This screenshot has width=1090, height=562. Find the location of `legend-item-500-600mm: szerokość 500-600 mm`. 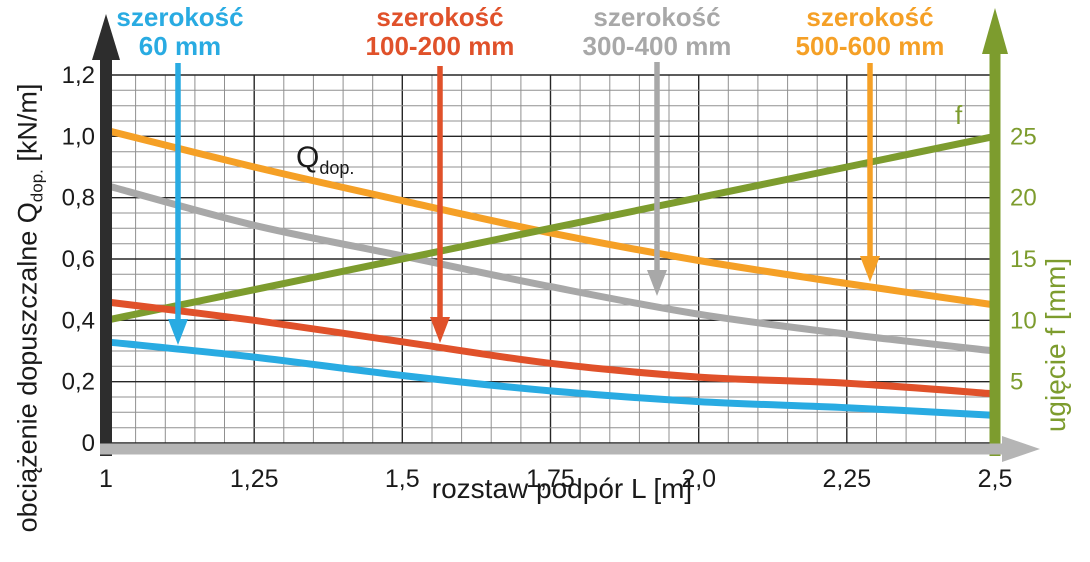

legend-item-500-600mm: szerokość 500-600 mm is located at coordinates (870, 32).